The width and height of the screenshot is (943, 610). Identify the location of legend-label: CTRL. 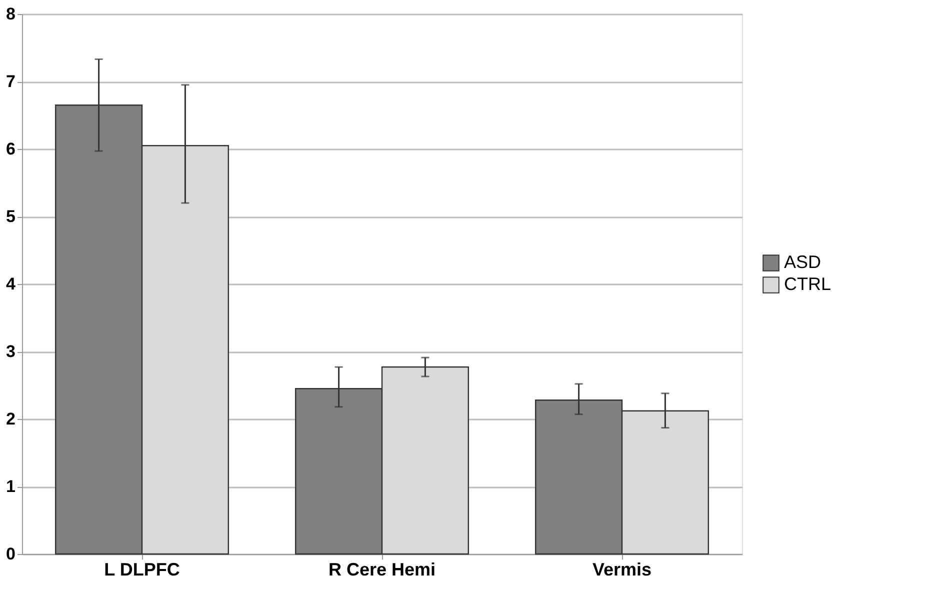
(808, 284).